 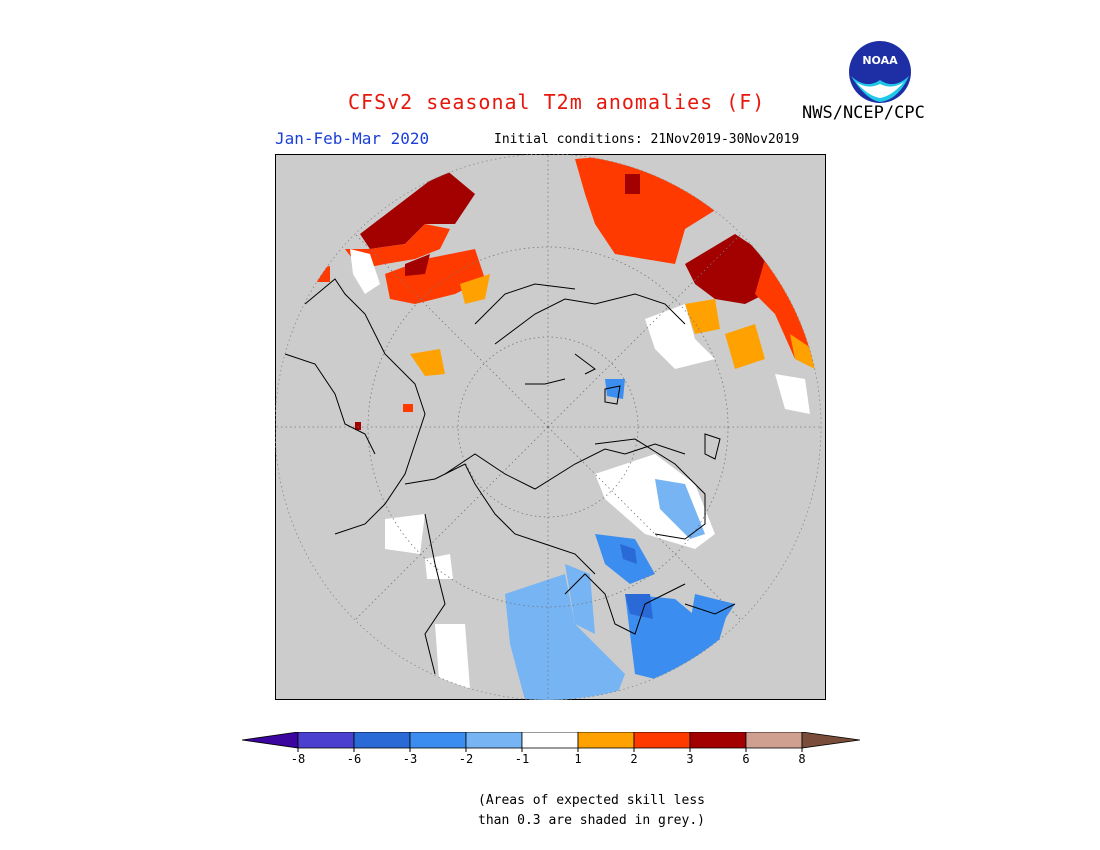 I want to click on legend-tick-label: 1, so click(x=577, y=759).